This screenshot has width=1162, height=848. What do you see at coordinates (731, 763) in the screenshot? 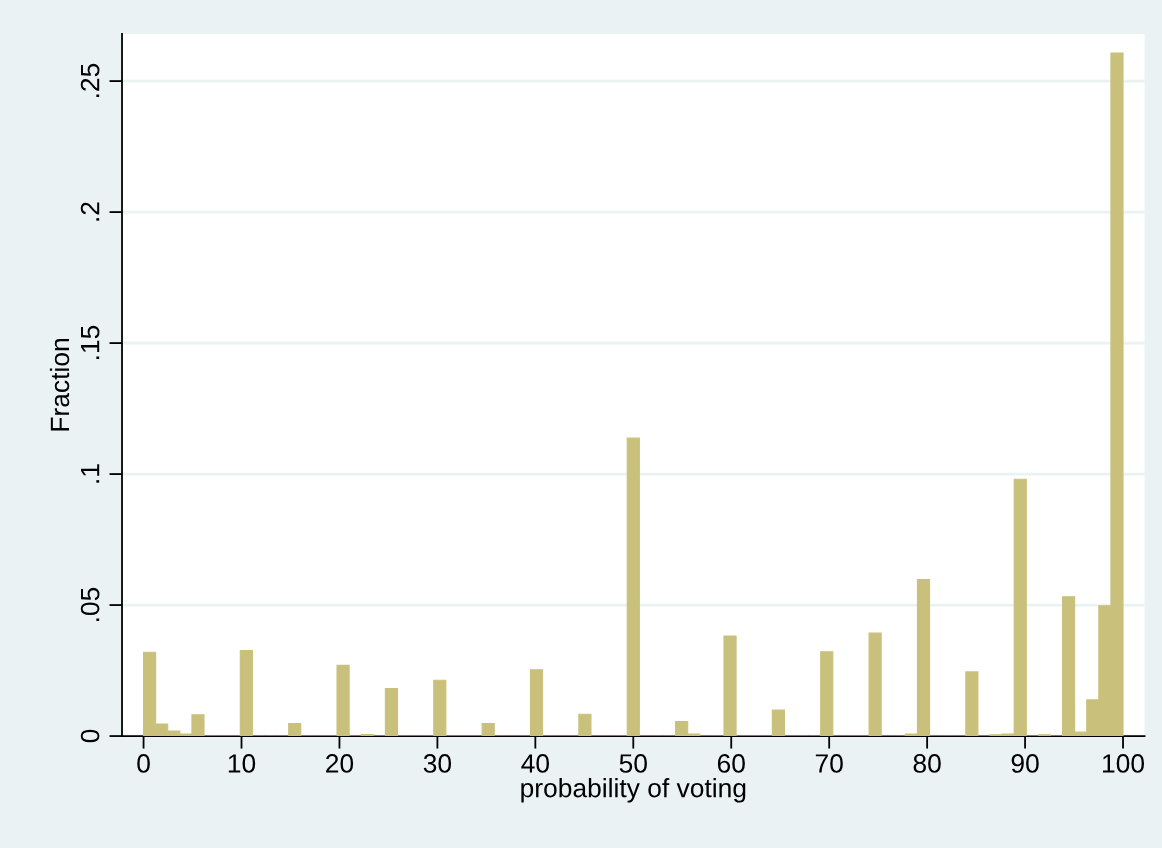
I see `x-tick-label: 60` at bounding box center [731, 763].